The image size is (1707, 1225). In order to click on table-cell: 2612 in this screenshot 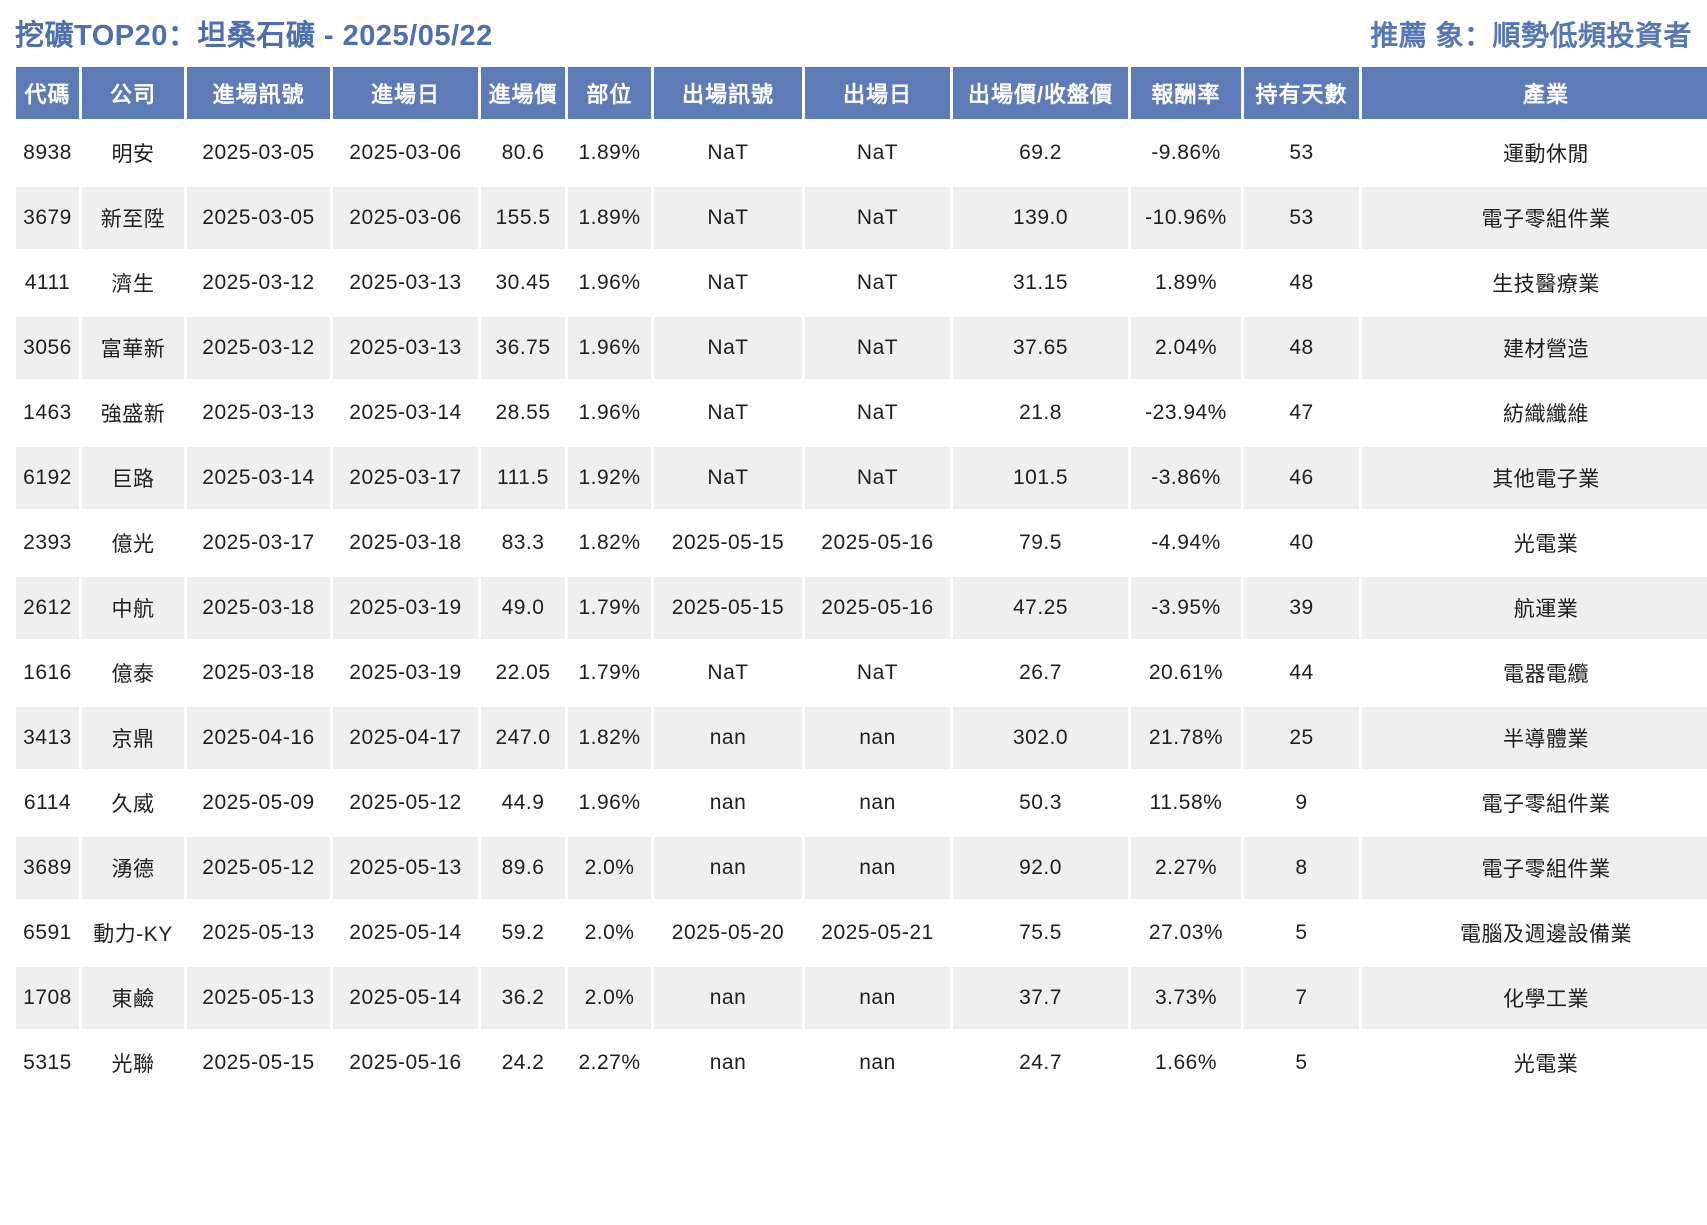, I will do `click(47, 608)`.